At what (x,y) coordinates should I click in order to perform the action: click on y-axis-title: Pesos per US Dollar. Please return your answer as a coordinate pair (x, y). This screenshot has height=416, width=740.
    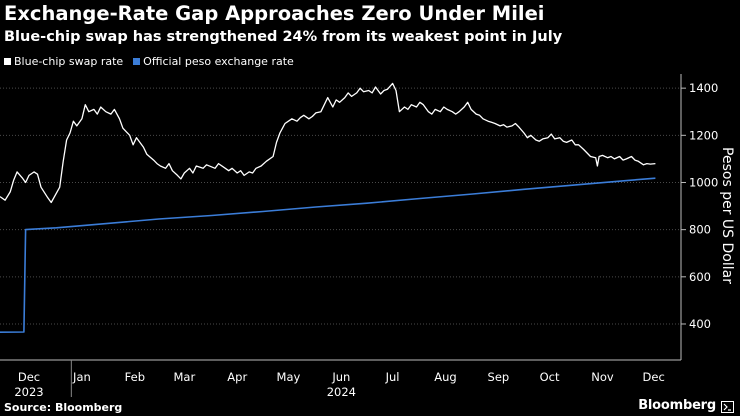
    Looking at the image, I should click on (727, 215).